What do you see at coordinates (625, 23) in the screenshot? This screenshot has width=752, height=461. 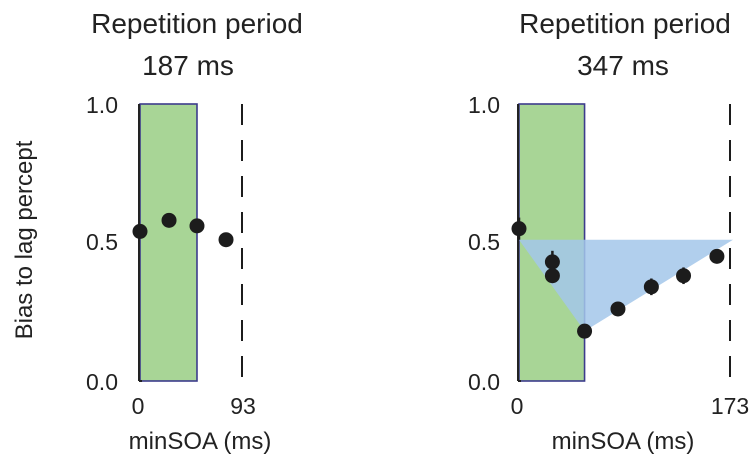 I see `panel2-title-line1: Repetition period` at bounding box center [625, 23].